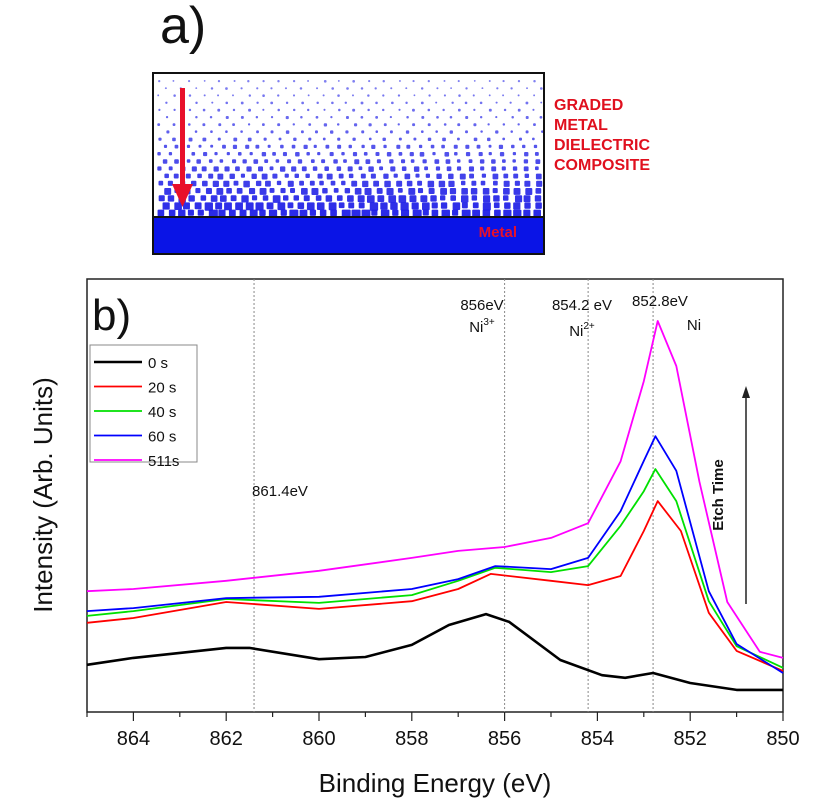 This screenshot has width=815, height=812. I want to click on y-axis-title: Intensity (Arb. Units), so click(43, 495).